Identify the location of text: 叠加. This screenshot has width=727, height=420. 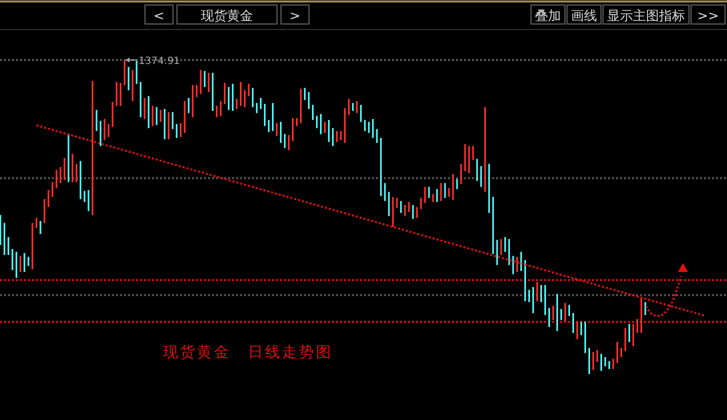
(548, 16).